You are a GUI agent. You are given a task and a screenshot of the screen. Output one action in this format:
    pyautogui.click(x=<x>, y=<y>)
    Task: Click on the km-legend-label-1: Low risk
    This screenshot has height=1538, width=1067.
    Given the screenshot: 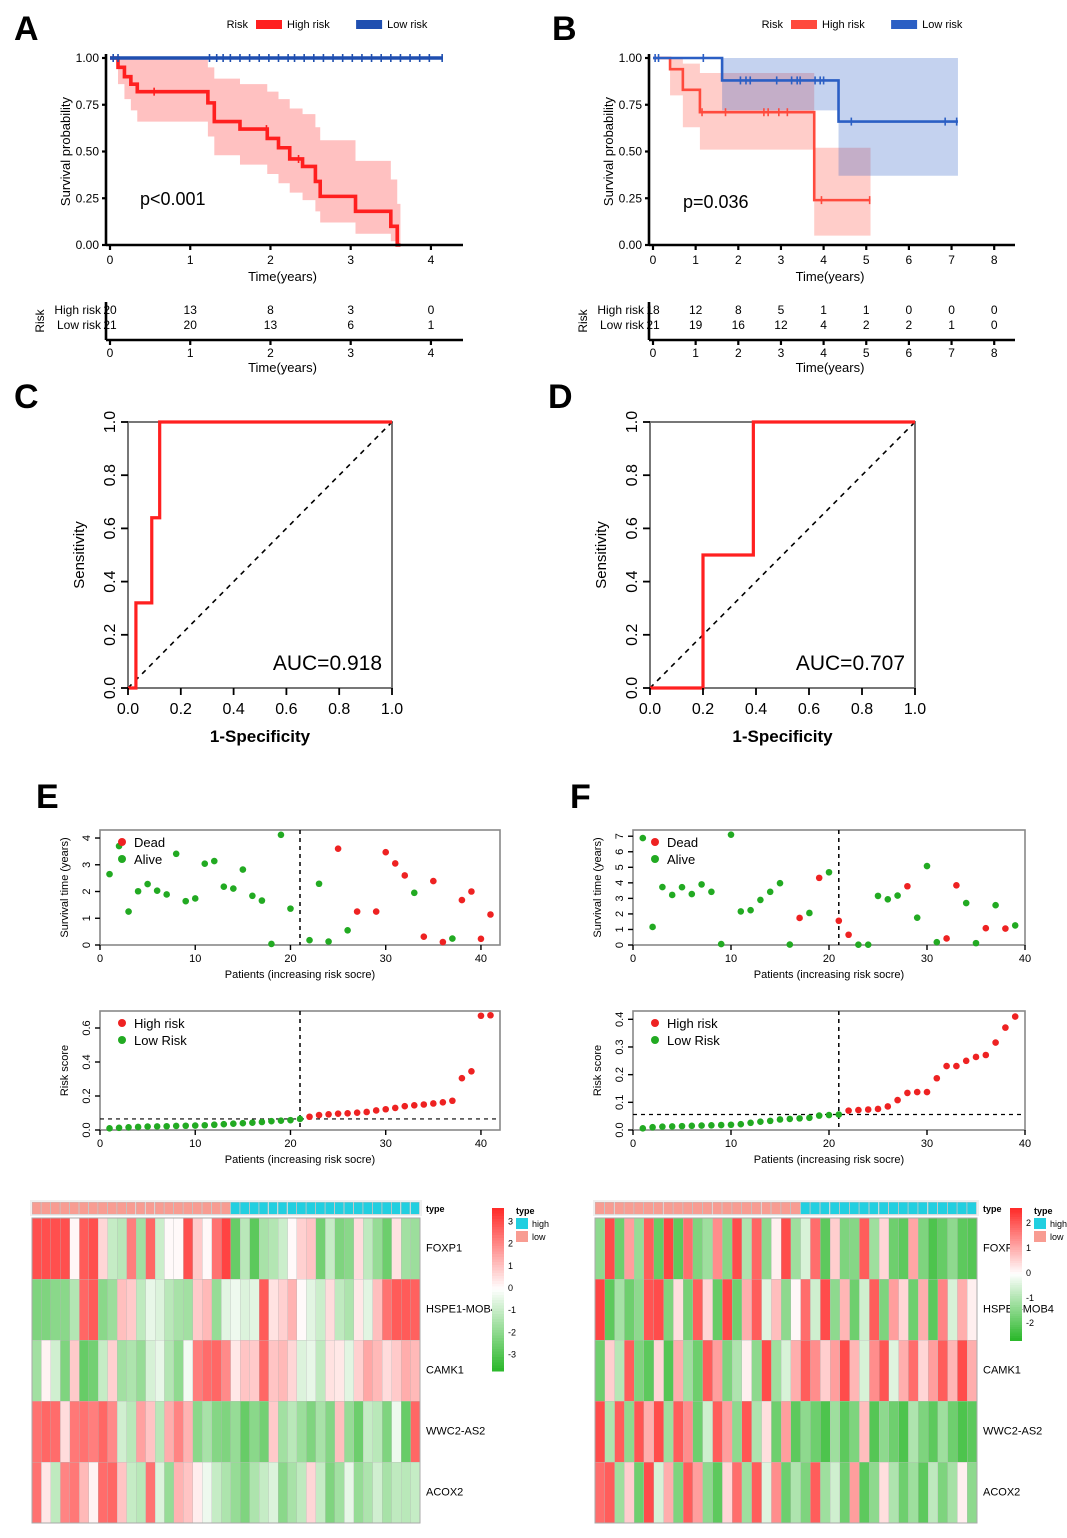 What is the action you would take?
    pyautogui.click(x=407, y=25)
    